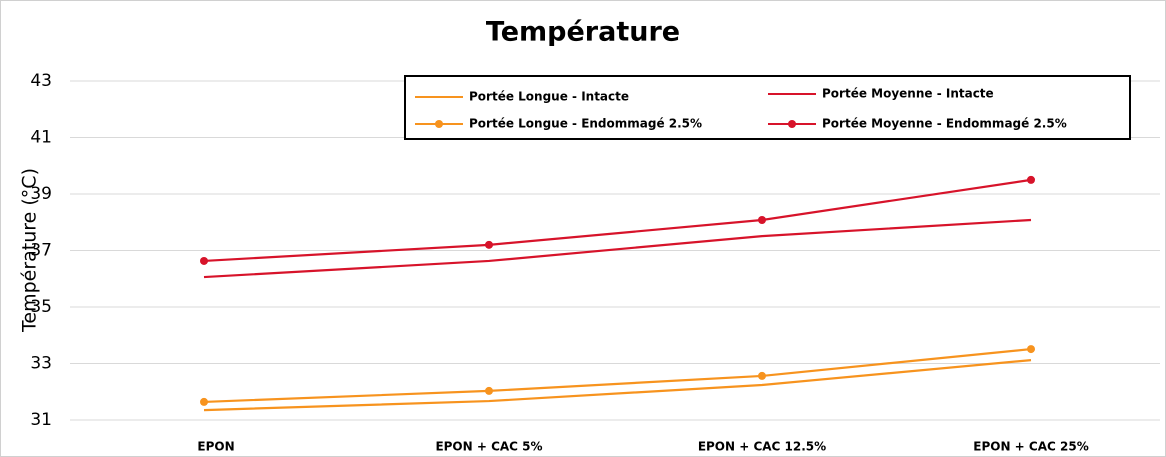  What do you see at coordinates (585, 124) in the screenshot?
I see `legend-label: Portée Longue - Endommagé 2.5%` at bounding box center [585, 124].